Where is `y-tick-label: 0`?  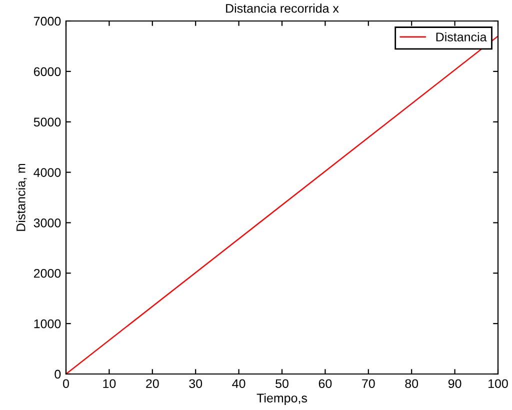 y-tick-label: 0 is located at coordinates (57, 374).